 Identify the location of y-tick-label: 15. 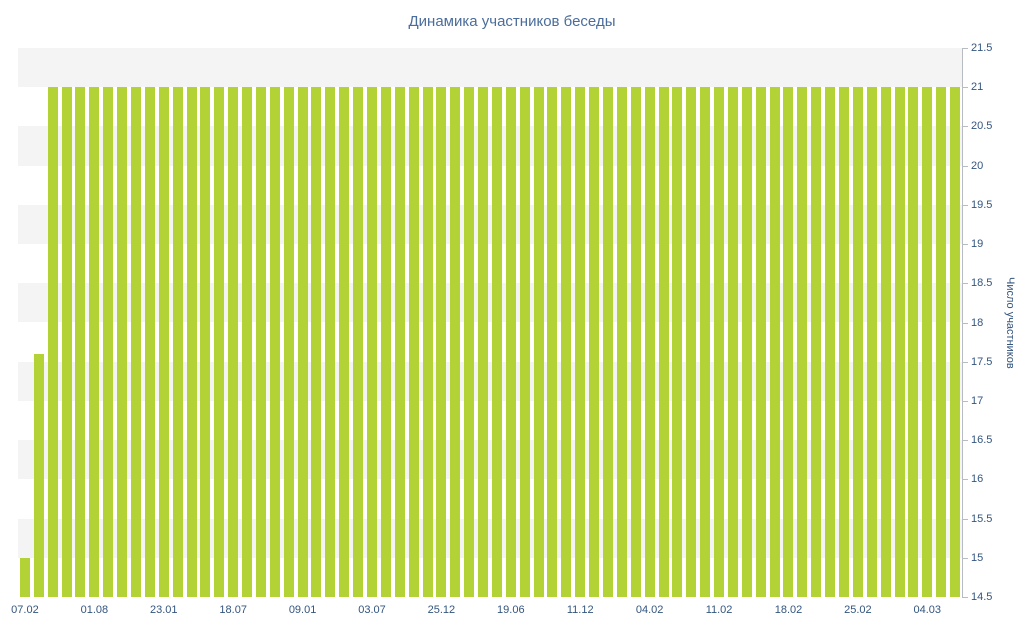
(977, 557).